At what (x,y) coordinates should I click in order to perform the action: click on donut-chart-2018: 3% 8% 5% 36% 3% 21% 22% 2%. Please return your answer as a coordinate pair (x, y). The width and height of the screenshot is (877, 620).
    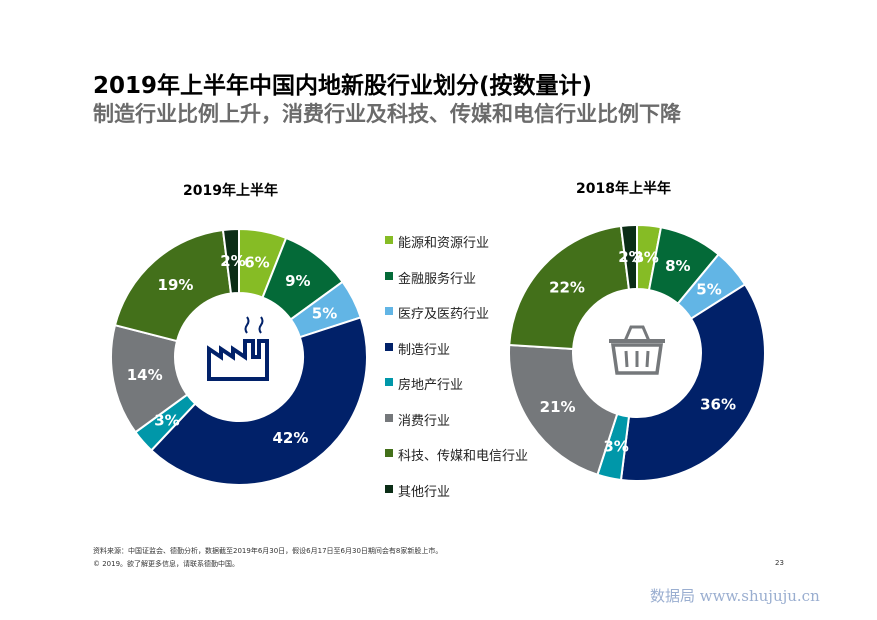
    Looking at the image, I should click on (637, 353).